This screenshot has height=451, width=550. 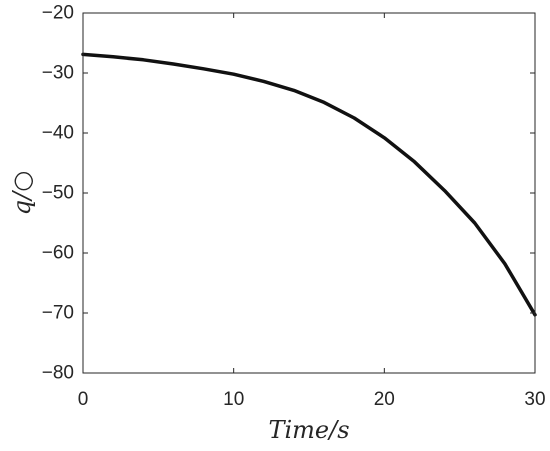 I want to click on y-axis-label: q/○, so click(x=22, y=193).